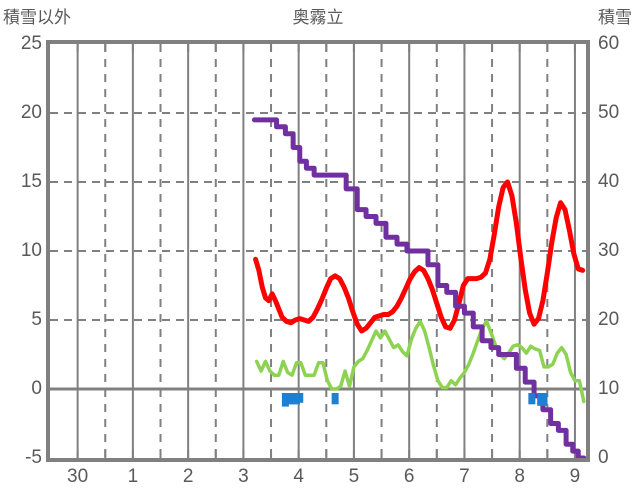  What do you see at coordinates (615, 17) in the screenshot?
I see `right-axis-title: 積雪` at bounding box center [615, 17].